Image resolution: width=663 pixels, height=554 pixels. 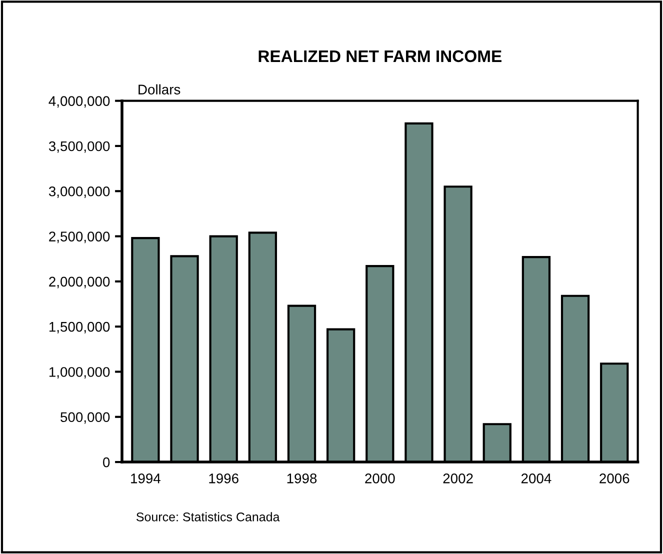 What do you see at coordinates (208, 517) in the screenshot?
I see `source-note: Source: Statistics Canada` at bounding box center [208, 517].